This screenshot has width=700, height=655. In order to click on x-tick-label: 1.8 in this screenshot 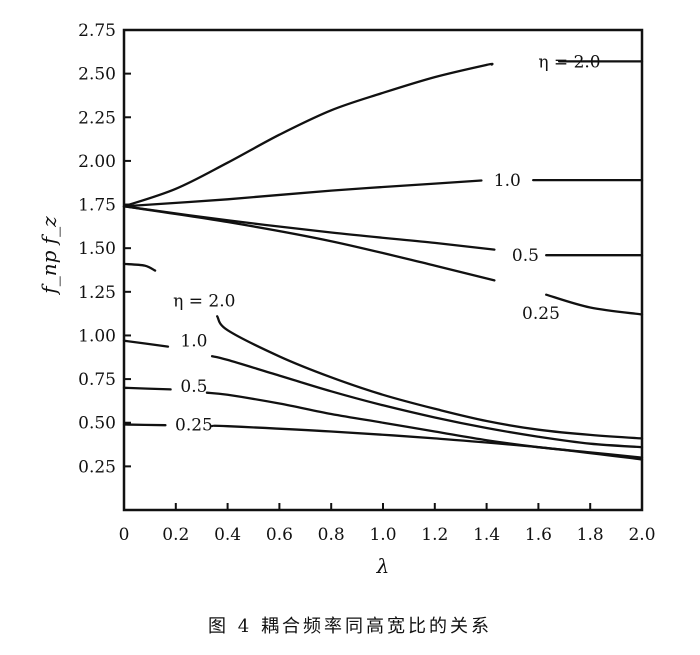, I will do `click(590, 535)`.